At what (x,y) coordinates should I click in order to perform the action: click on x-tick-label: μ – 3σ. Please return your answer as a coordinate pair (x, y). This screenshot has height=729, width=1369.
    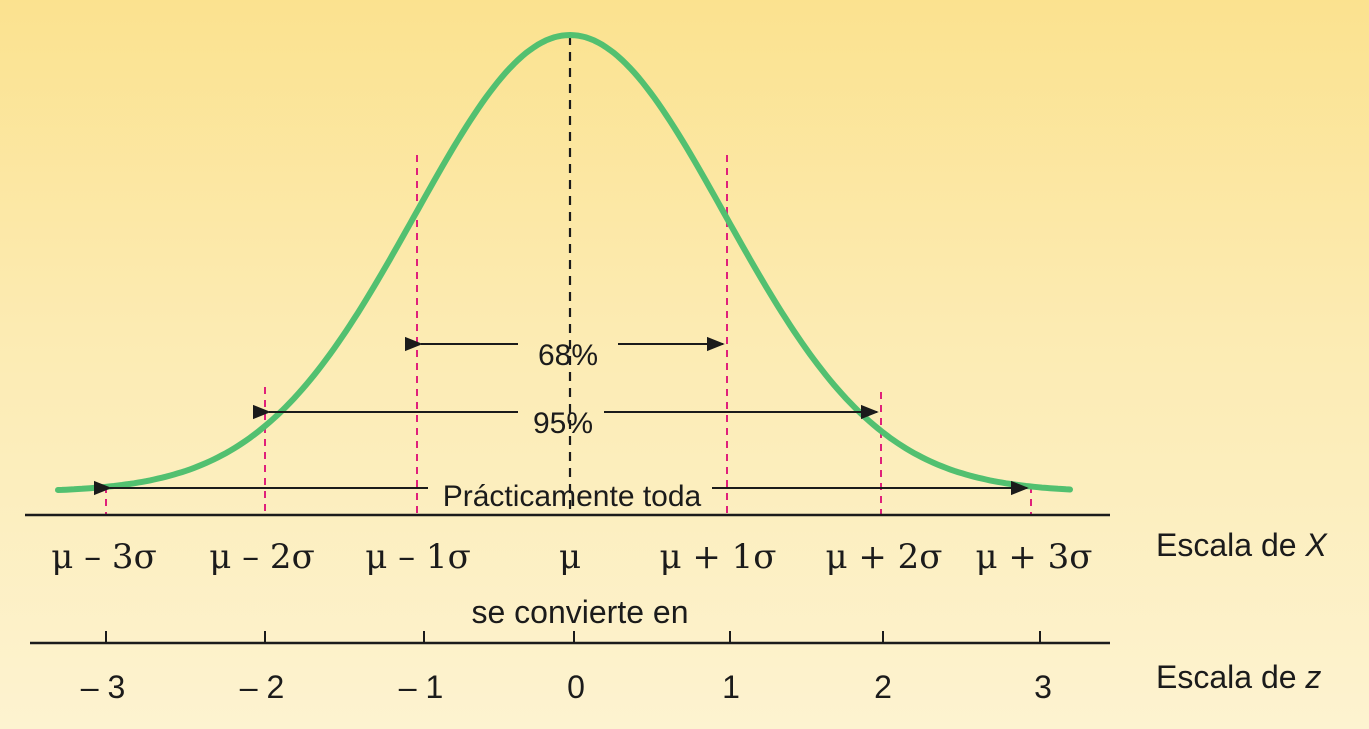
    Looking at the image, I should click on (104, 557).